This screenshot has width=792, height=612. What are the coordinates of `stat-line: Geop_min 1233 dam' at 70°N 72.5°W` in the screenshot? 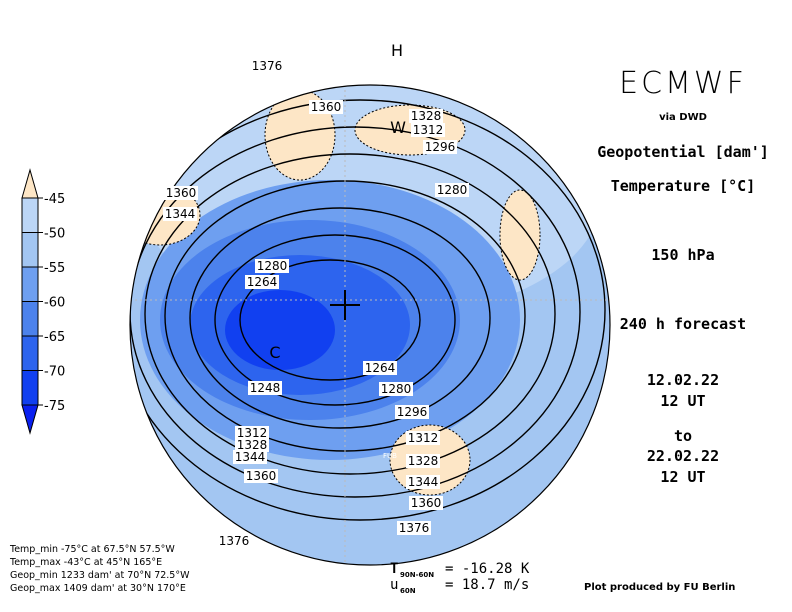 It's located at (100, 575).